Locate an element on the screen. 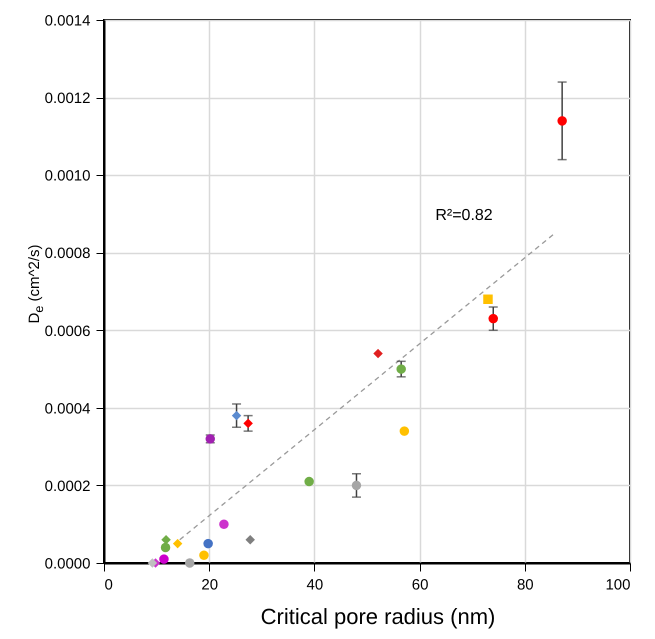 This screenshot has height=639, width=655. annotation: R²=0.82 is located at coordinates (464, 215).